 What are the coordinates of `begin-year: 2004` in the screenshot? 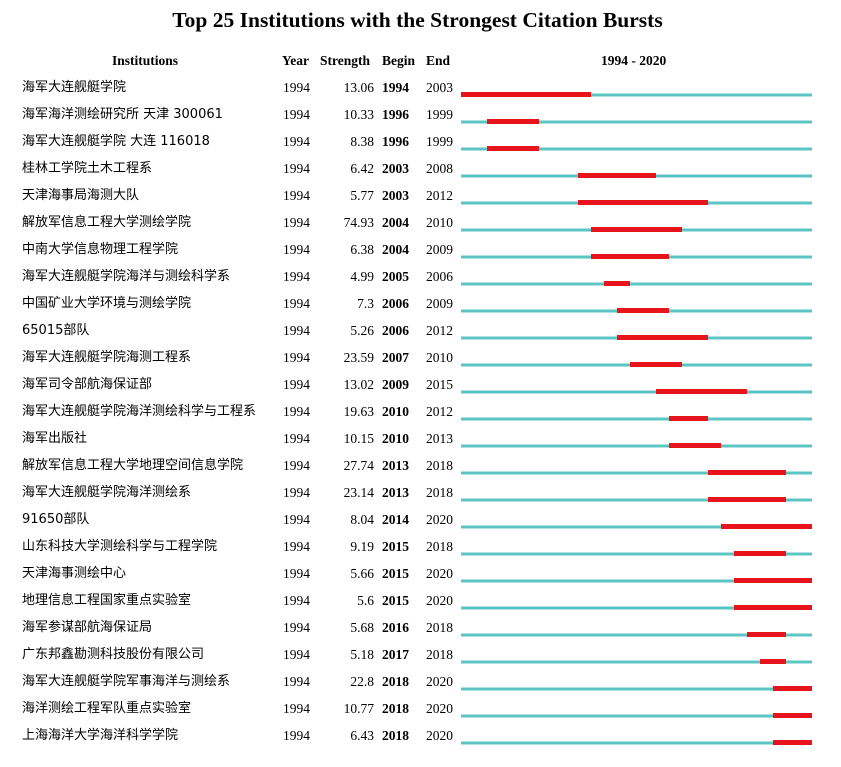 It's located at (395, 249).